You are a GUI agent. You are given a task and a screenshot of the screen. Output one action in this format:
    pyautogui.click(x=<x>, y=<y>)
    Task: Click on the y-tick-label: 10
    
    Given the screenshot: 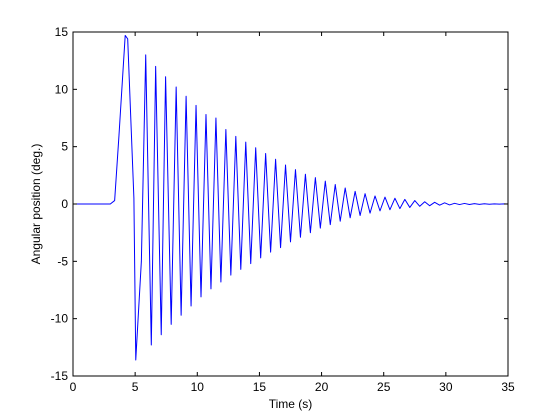 What is the action you would take?
    pyautogui.click(x=62, y=89)
    